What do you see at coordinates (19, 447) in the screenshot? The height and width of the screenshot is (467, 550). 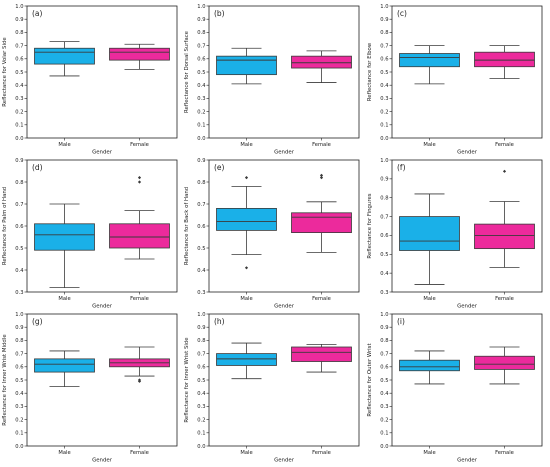 I see `panel-7-ytick-label: 0.0` at bounding box center [19, 447].